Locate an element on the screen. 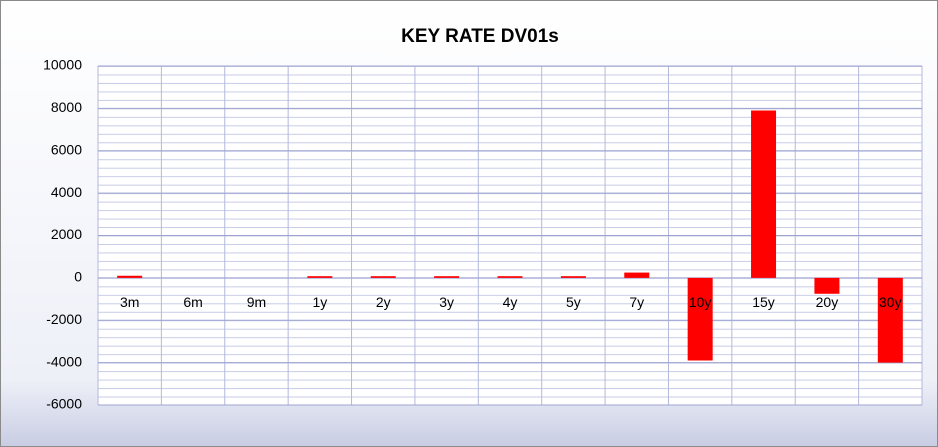  x-tick-label: 9m is located at coordinates (256, 302).